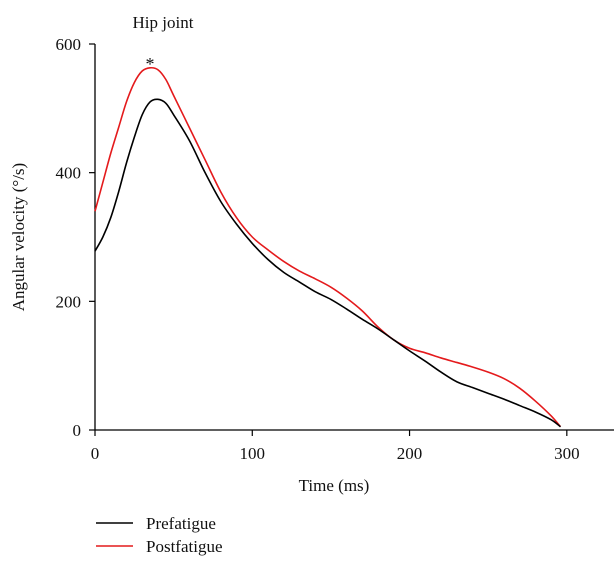  Describe the element at coordinates (410, 453) in the screenshot. I see `x-tick-label: 200` at that location.